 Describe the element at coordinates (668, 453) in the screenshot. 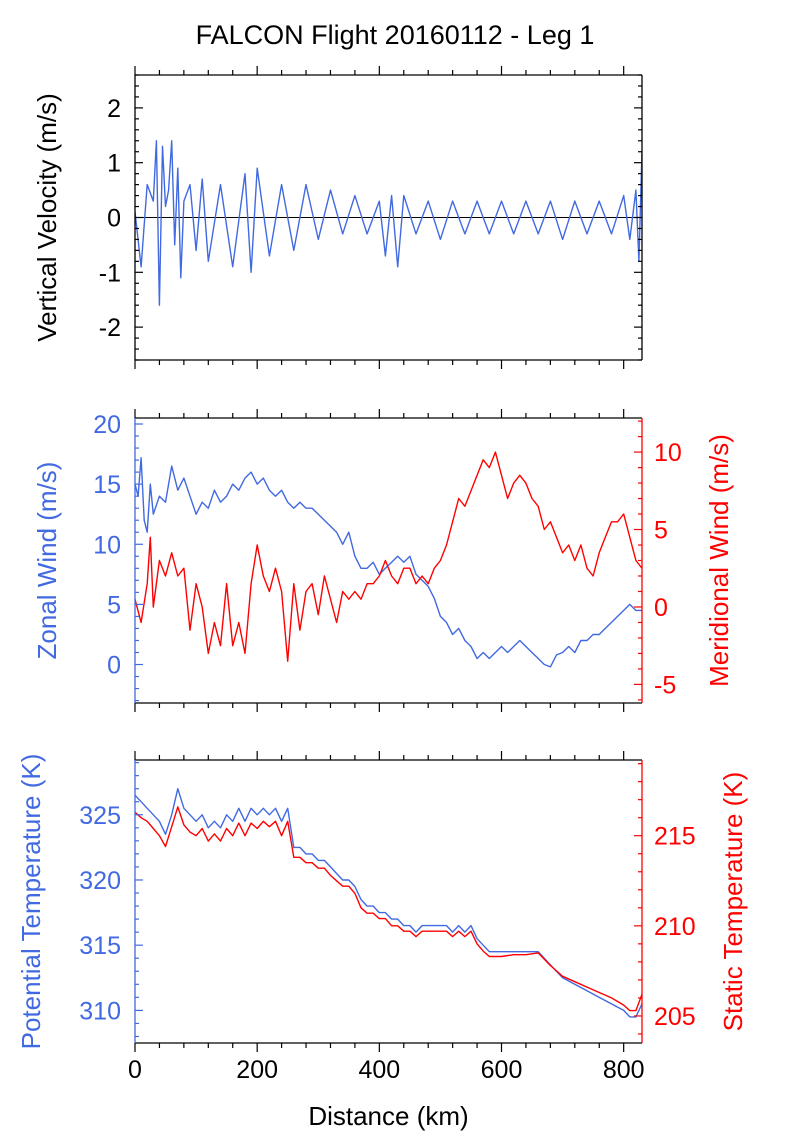

I see `y-right-tick-label: 10` at that location.